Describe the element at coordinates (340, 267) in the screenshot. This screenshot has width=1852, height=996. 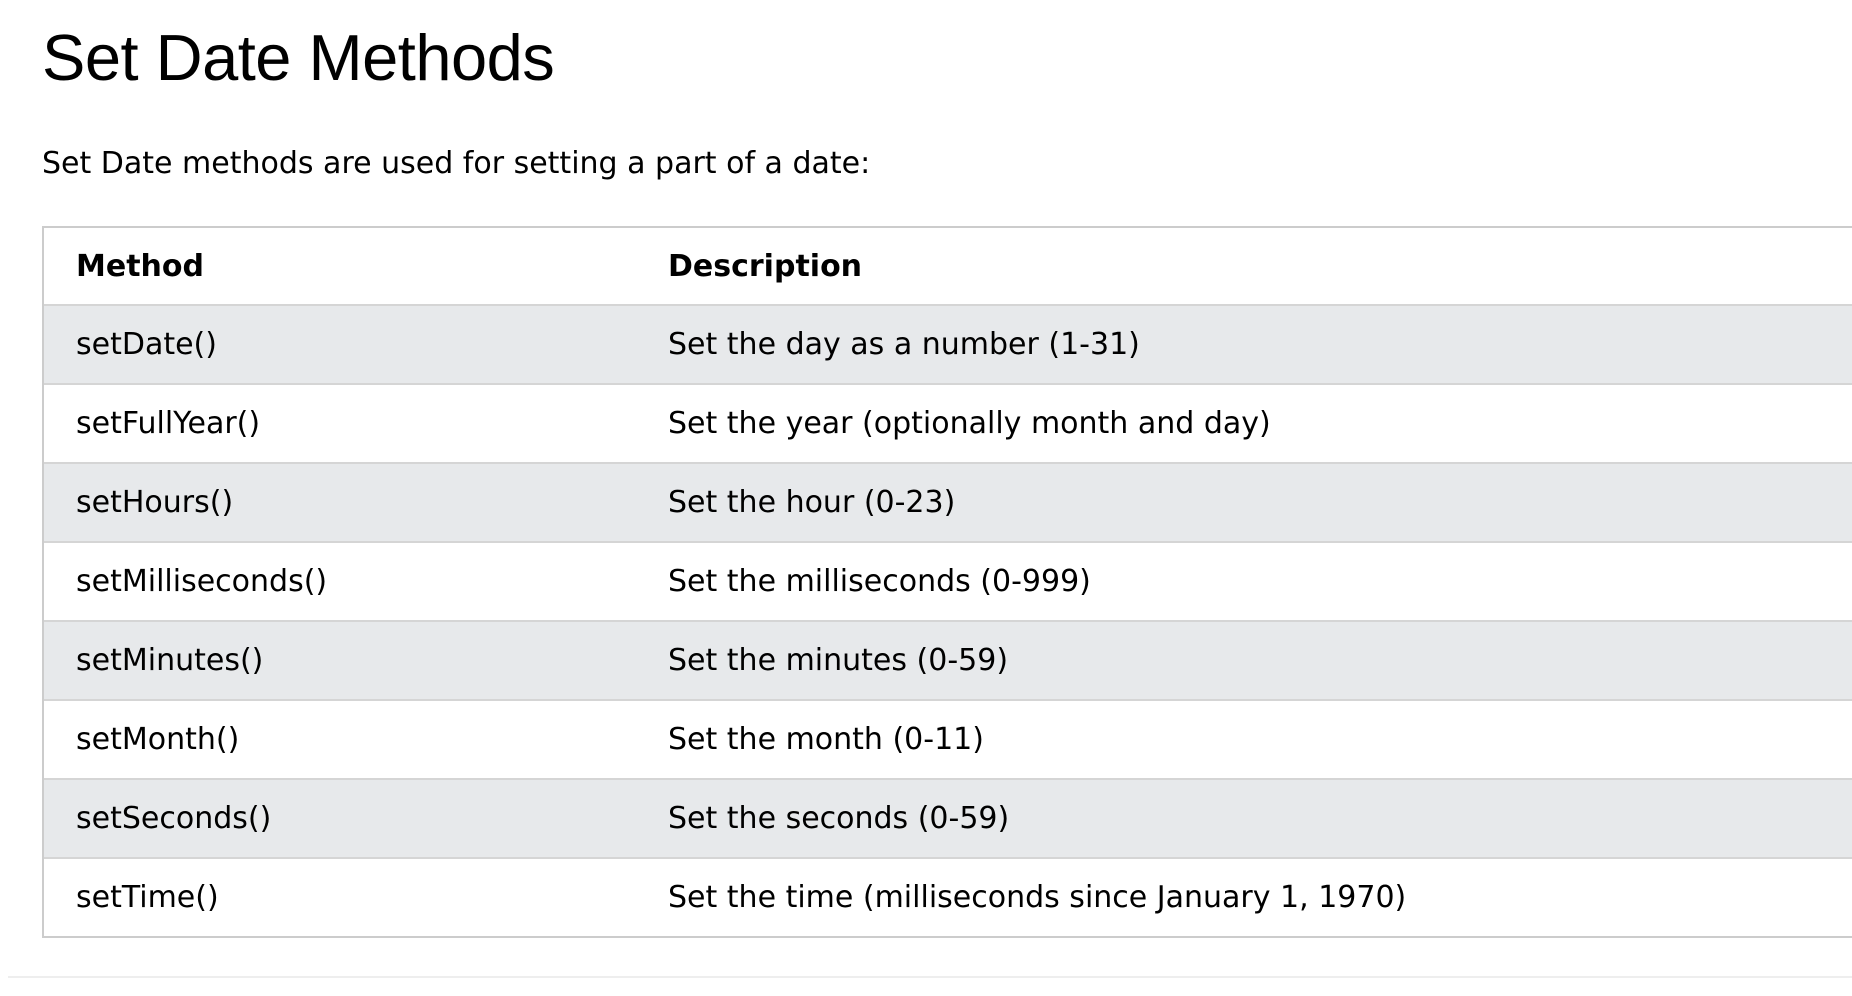
I see `column-header-method: Method` at that location.